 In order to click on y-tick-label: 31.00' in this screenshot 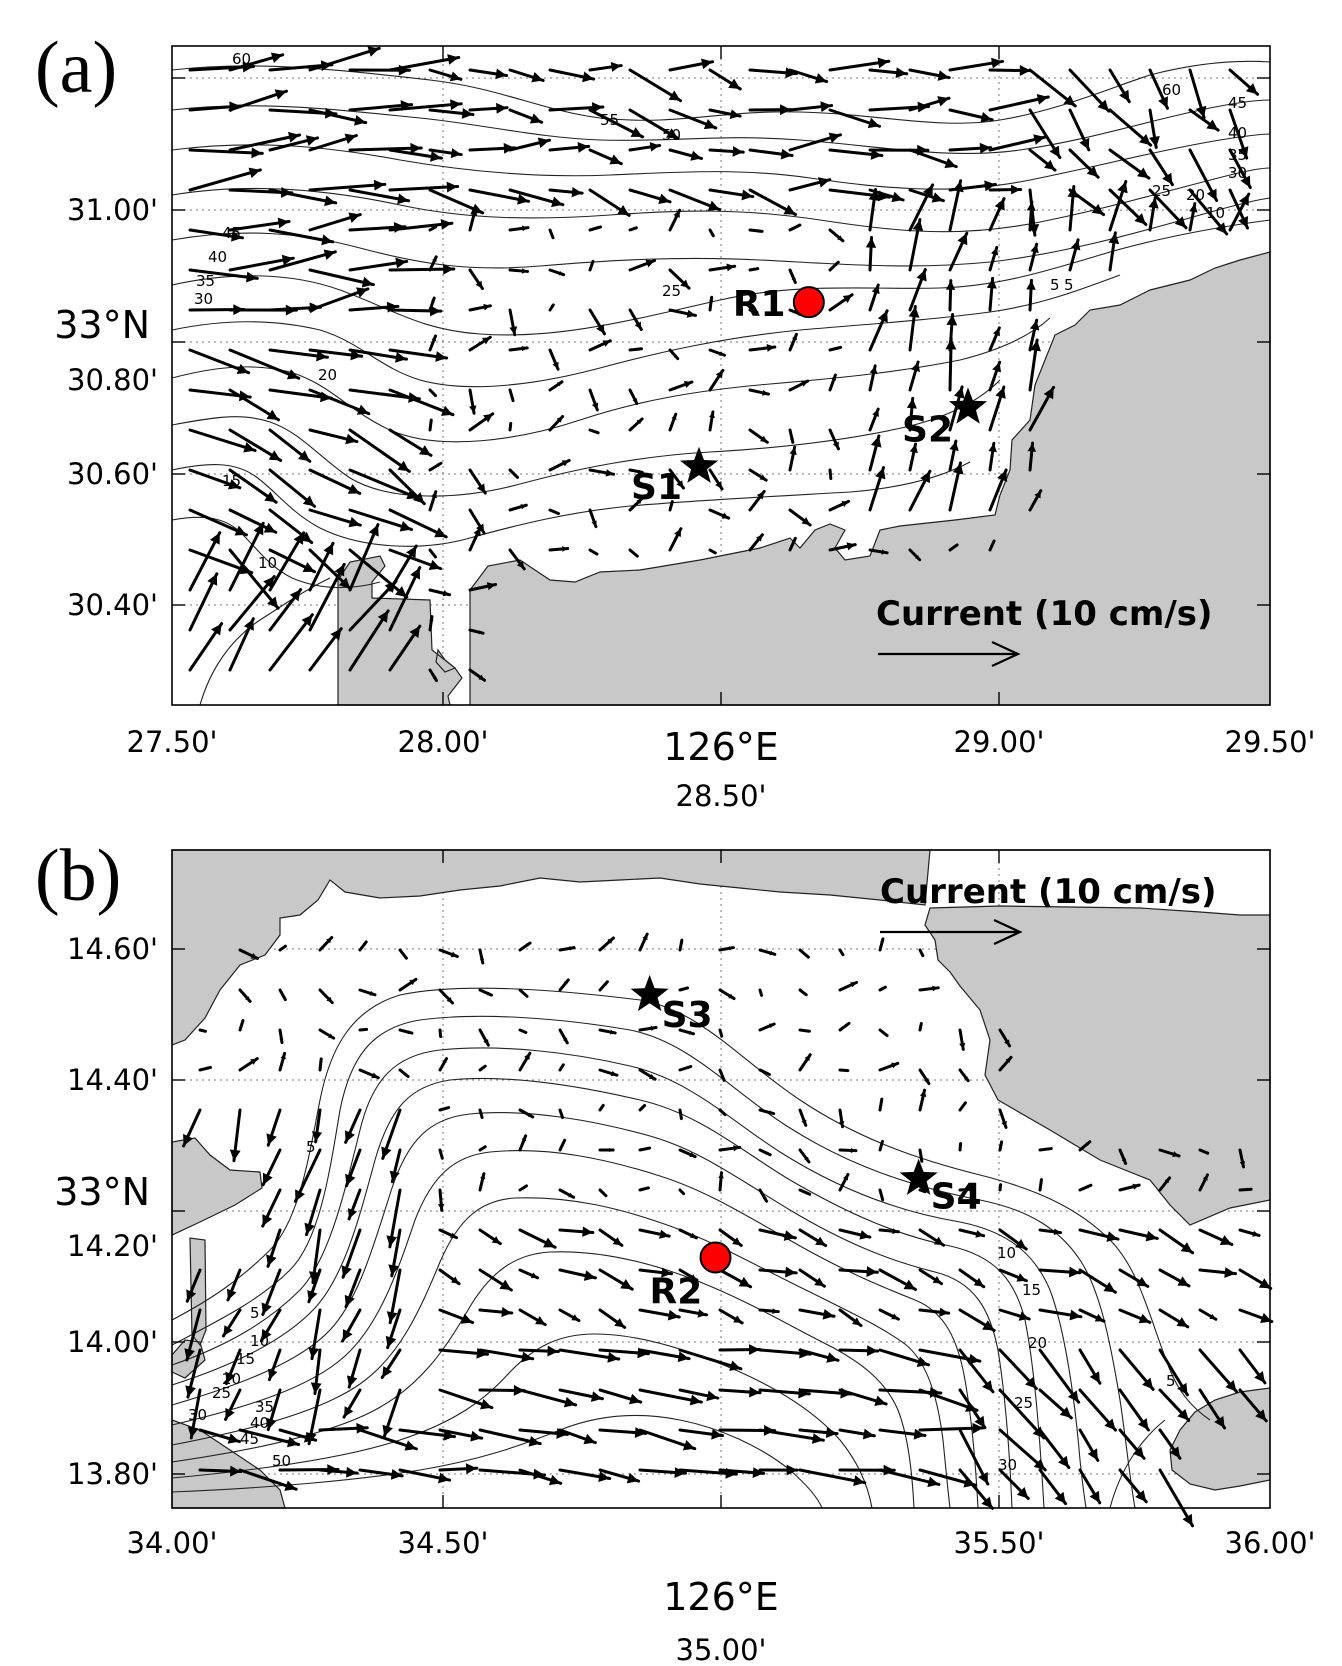, I will do `click(112, 210)`.